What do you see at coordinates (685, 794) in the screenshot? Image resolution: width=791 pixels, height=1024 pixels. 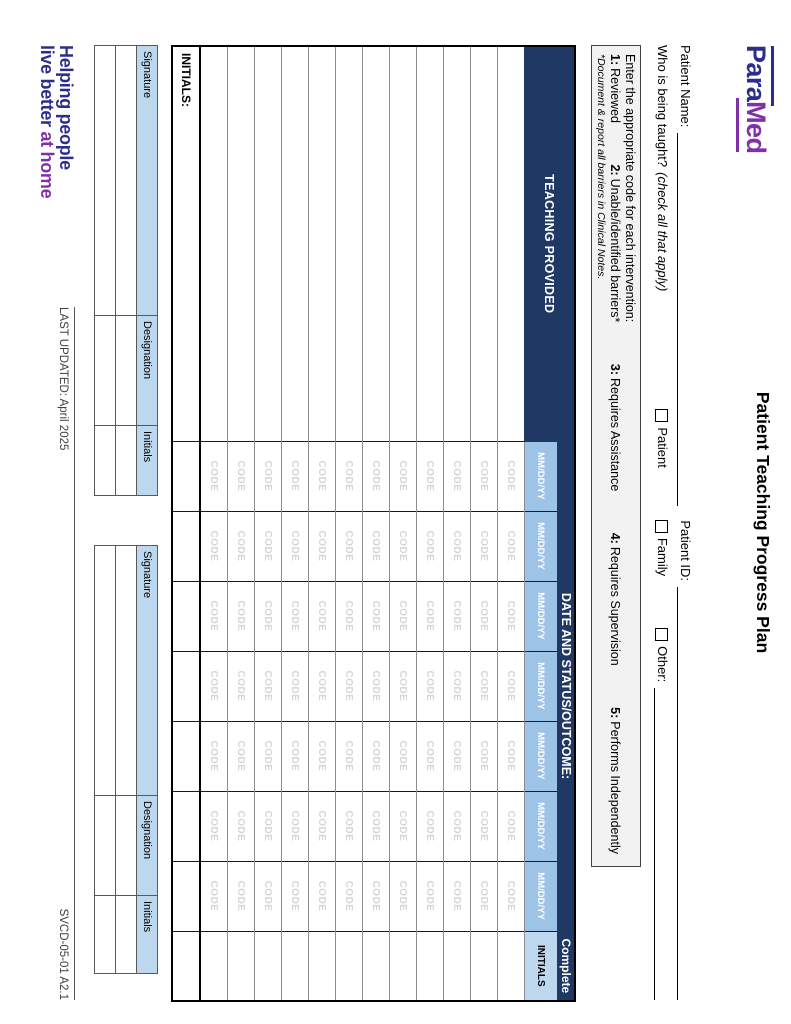 I see `patient-id-field` at bounding box center [685, 794].